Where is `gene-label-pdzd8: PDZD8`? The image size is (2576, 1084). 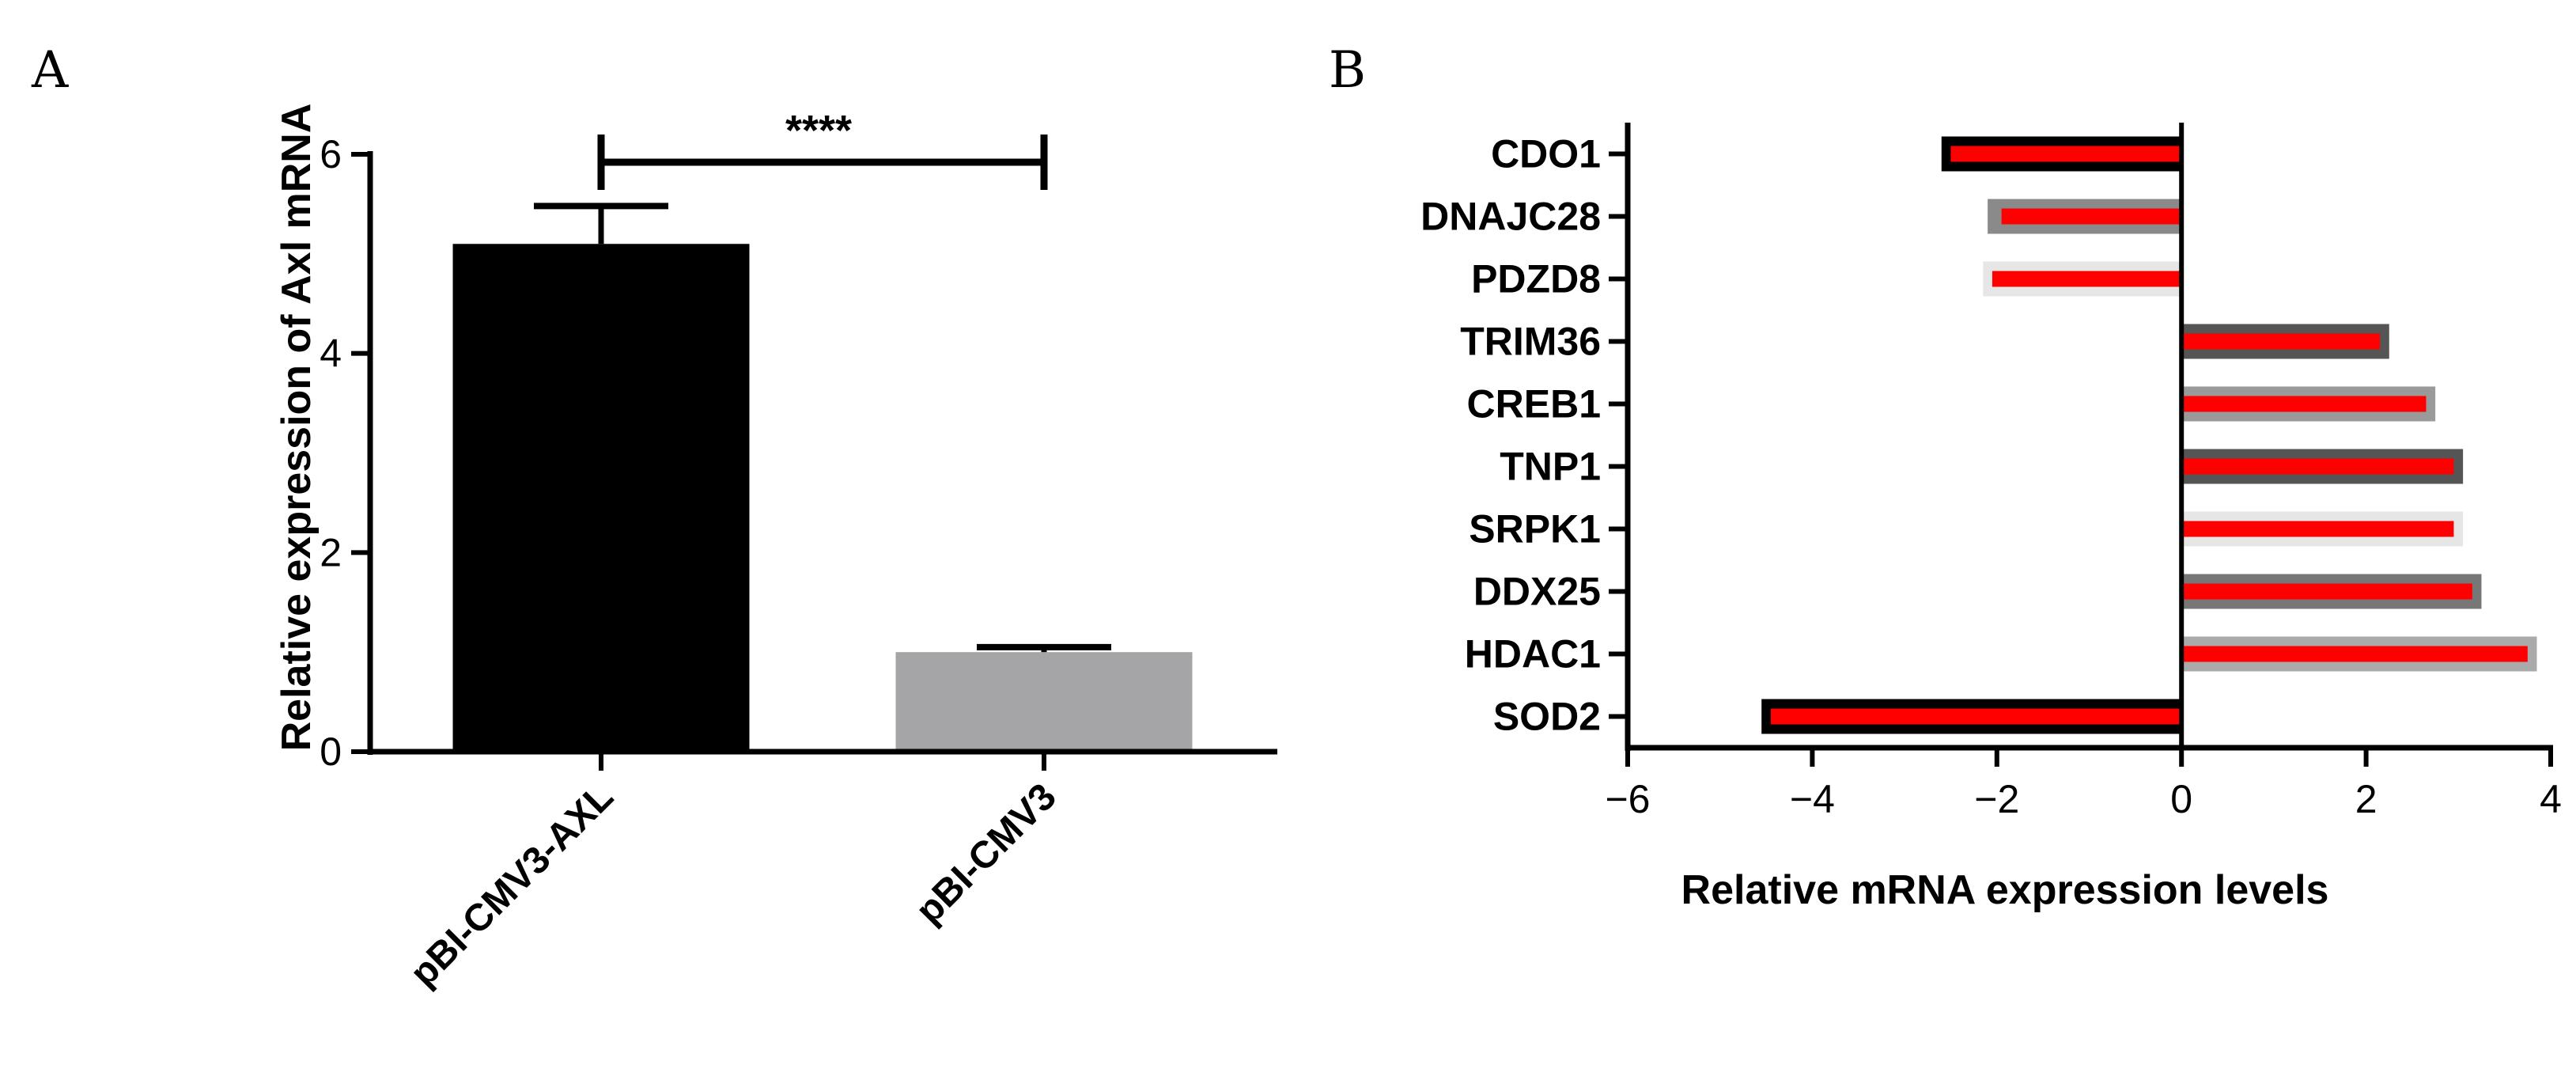 gene-label-pdzd8: PDZD8 is located at coordinates (1536, 279).